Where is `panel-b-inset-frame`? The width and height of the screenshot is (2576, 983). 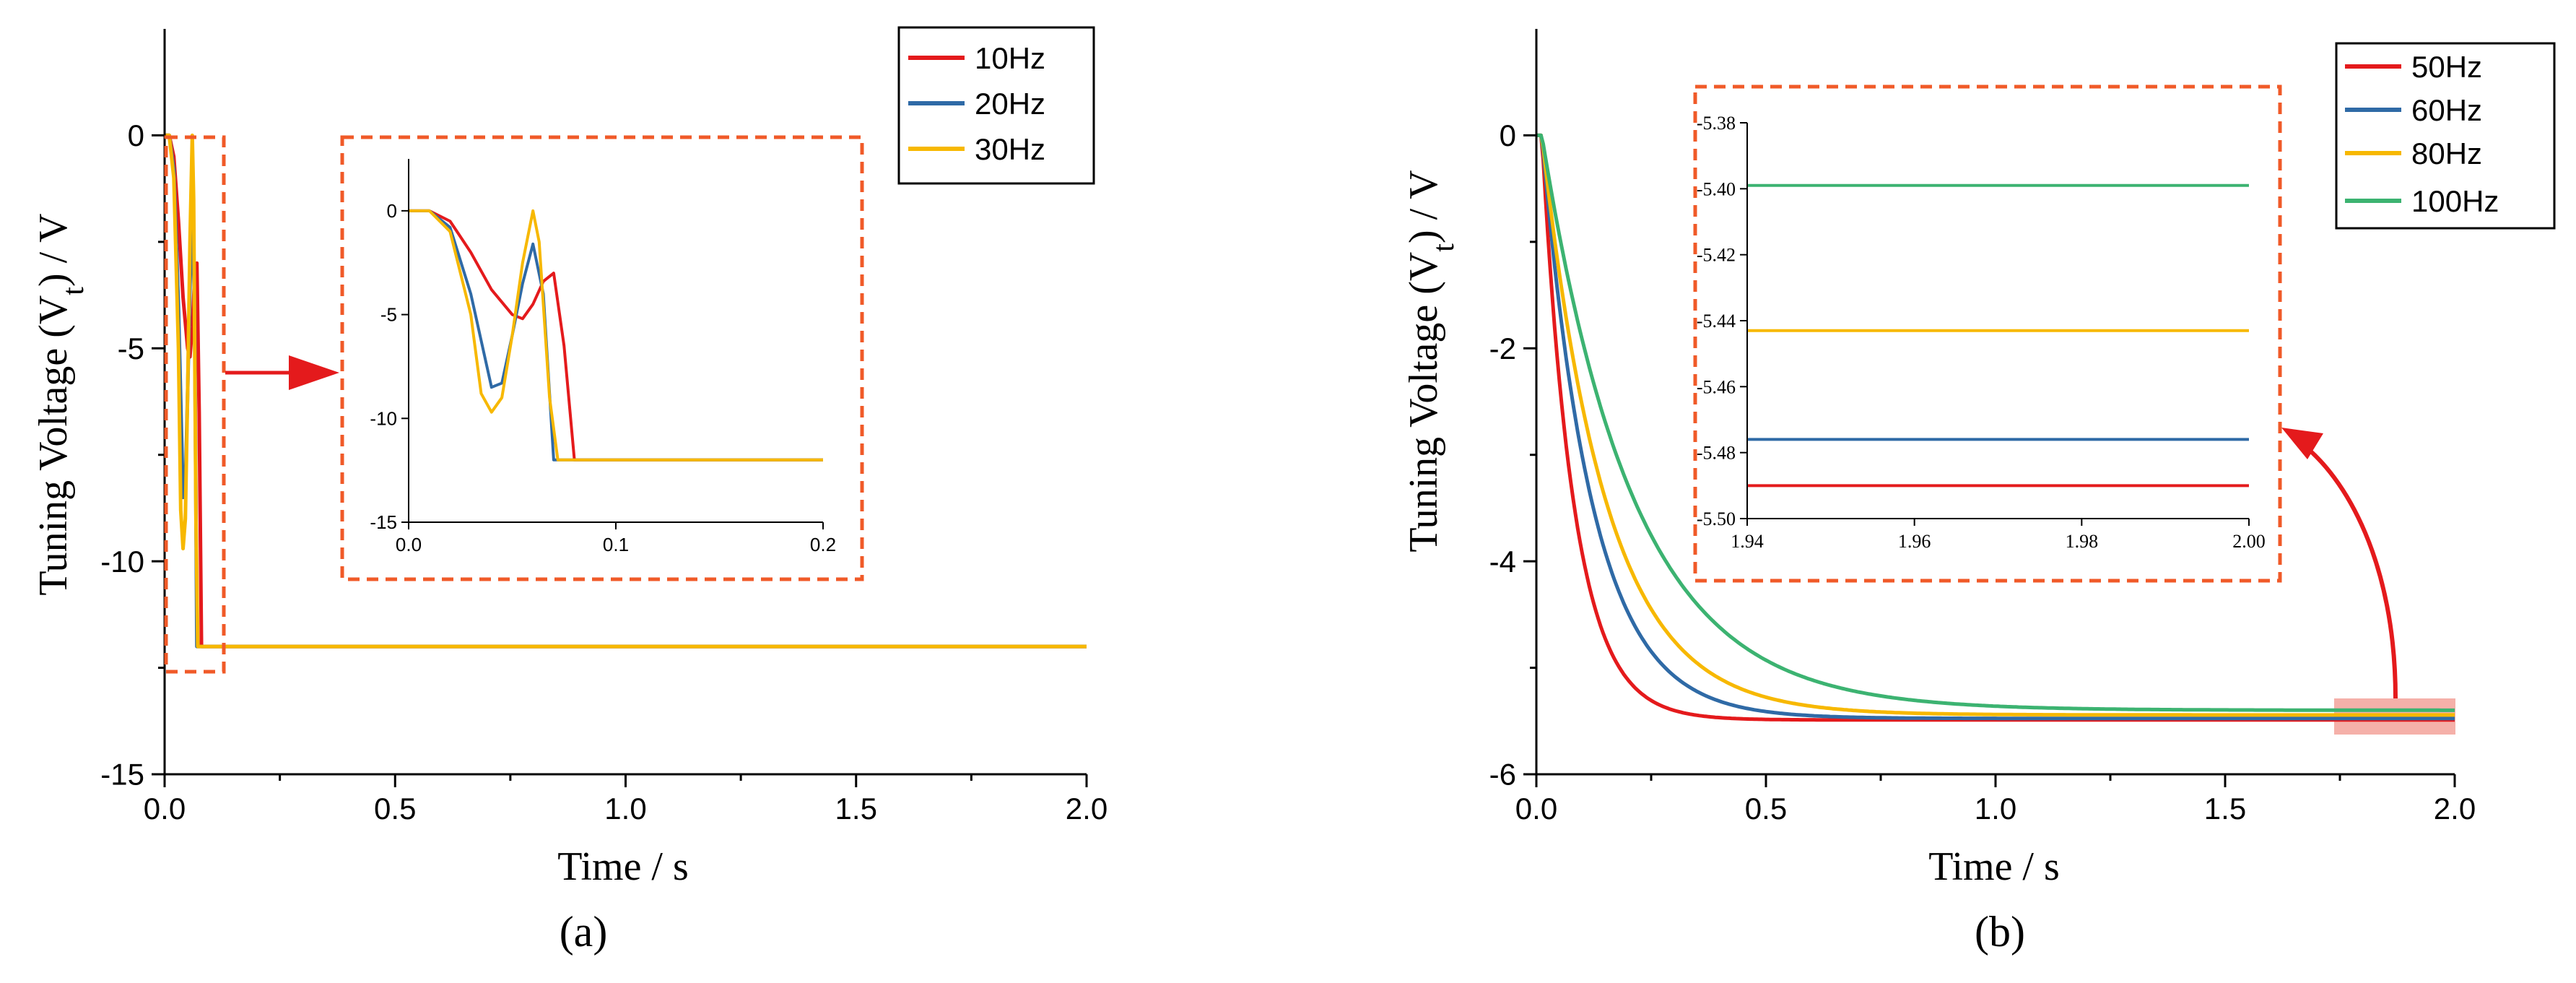
panel-b-inset-frame is located at coordinates (1988, 334).